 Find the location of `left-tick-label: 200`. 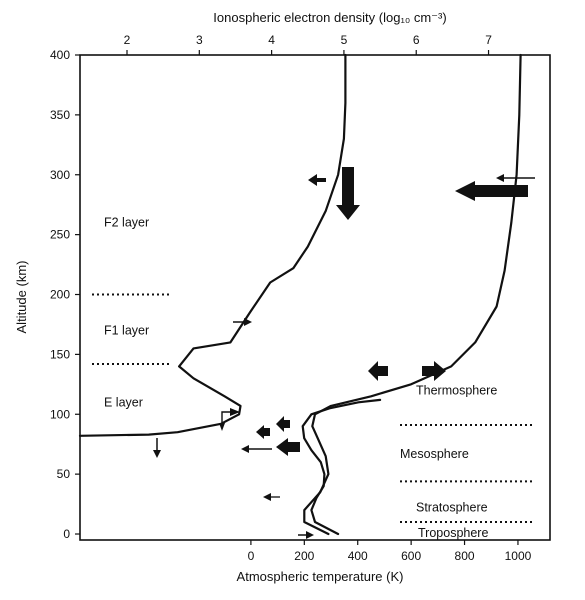

left-tick-label: 200 is located at coordinates (60, 295).